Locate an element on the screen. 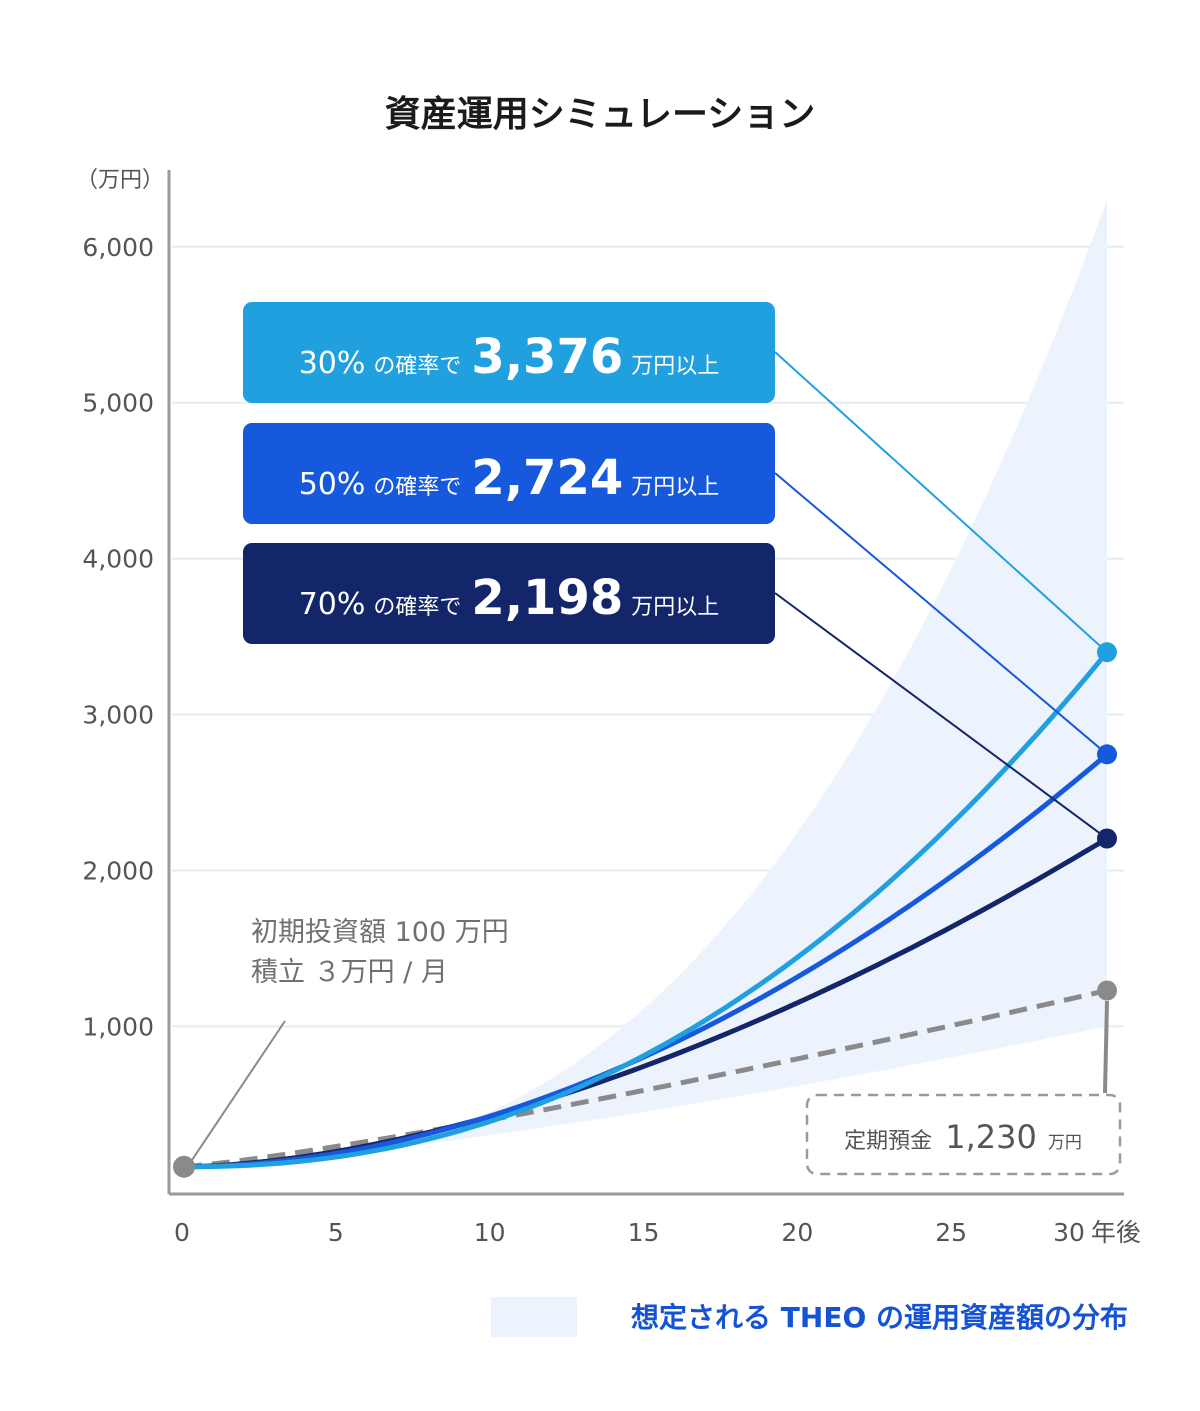  deposit-box-text: 定期預金 1,230 万円 is located at coordinates (963, 1137).